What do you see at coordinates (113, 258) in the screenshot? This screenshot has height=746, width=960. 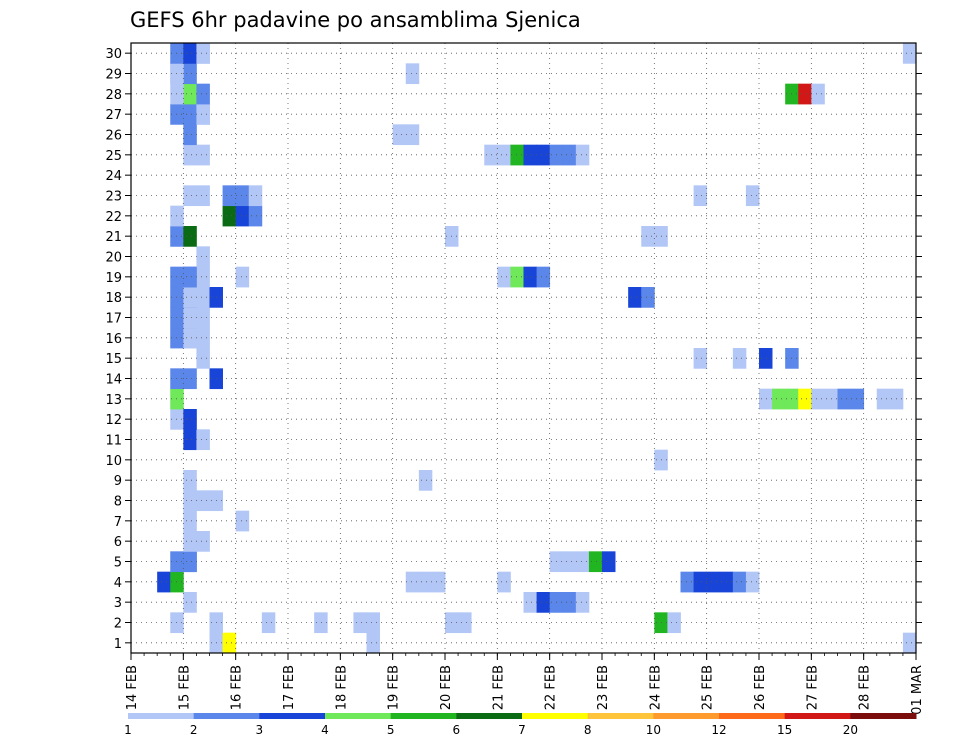 I see `y-tick-label: 20` at bounding box center [113, 258].